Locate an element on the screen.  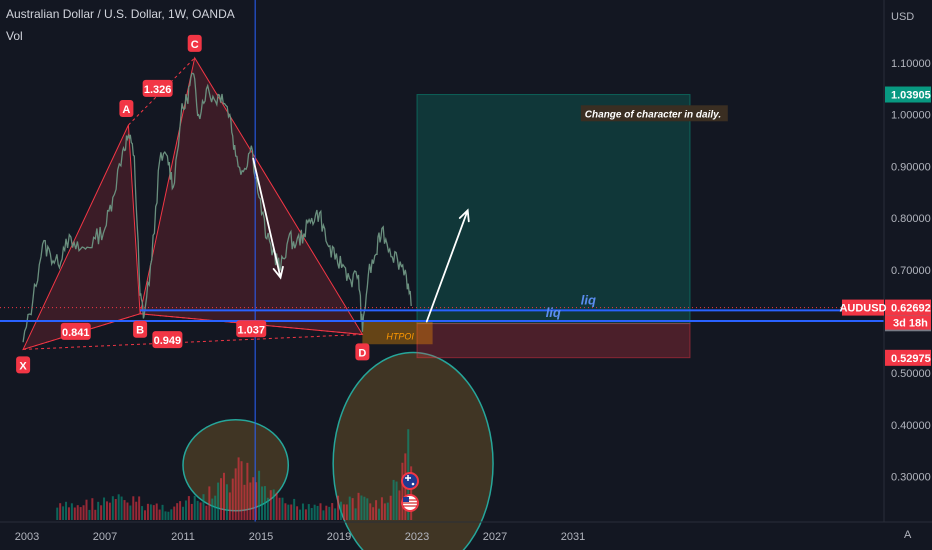
harmonic-point-a is located at coordinates (126, 109).